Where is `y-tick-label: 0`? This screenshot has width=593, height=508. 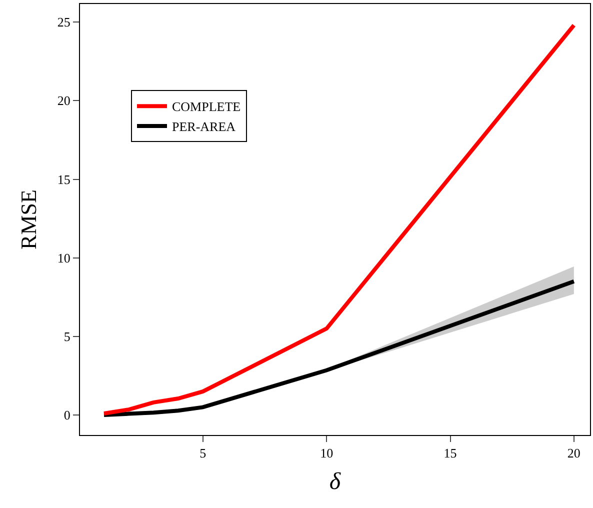 y-tick-label: 0 is located at coordinates (67, 415).